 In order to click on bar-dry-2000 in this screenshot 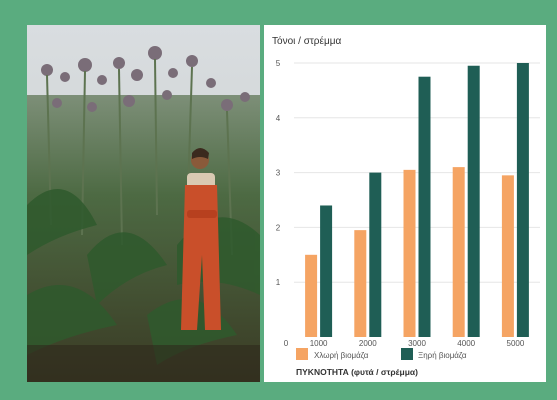, I will do `click(375, 254)`.